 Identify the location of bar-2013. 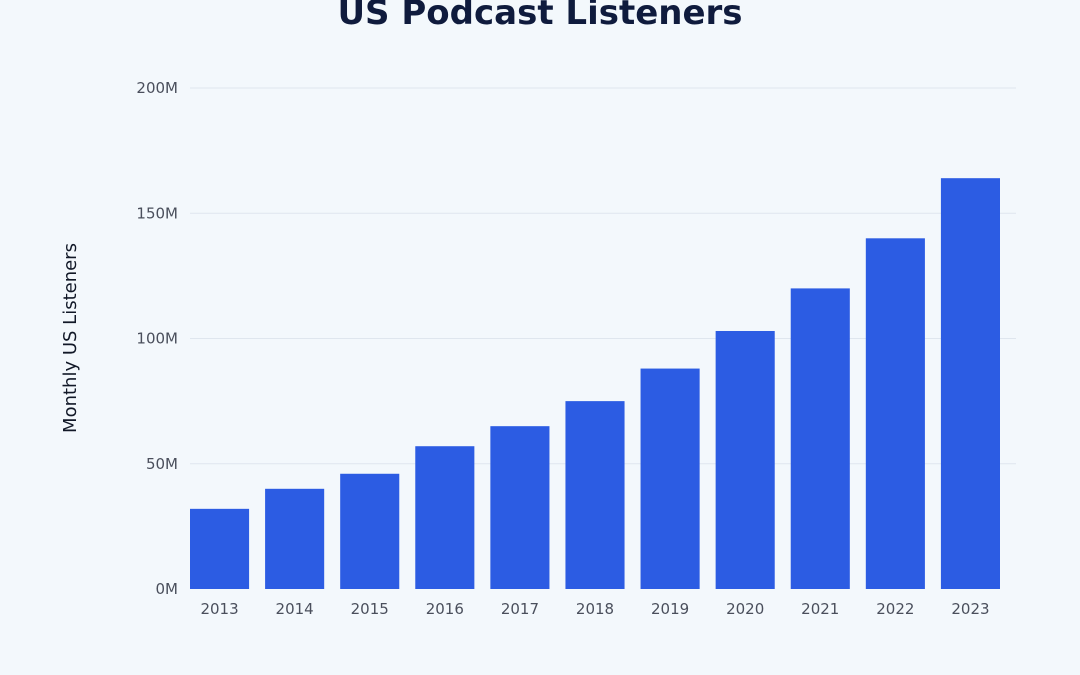
(220, 548).